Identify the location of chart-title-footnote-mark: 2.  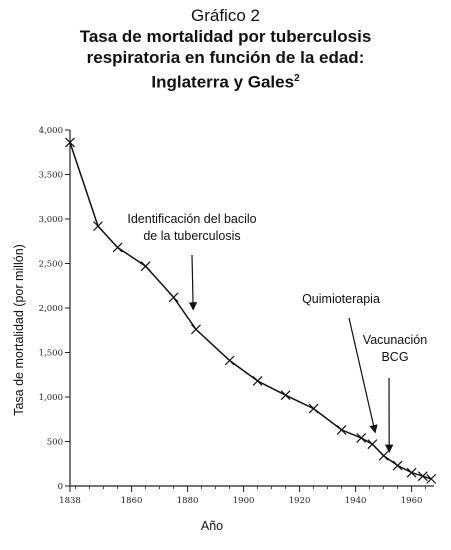
(297, 78).